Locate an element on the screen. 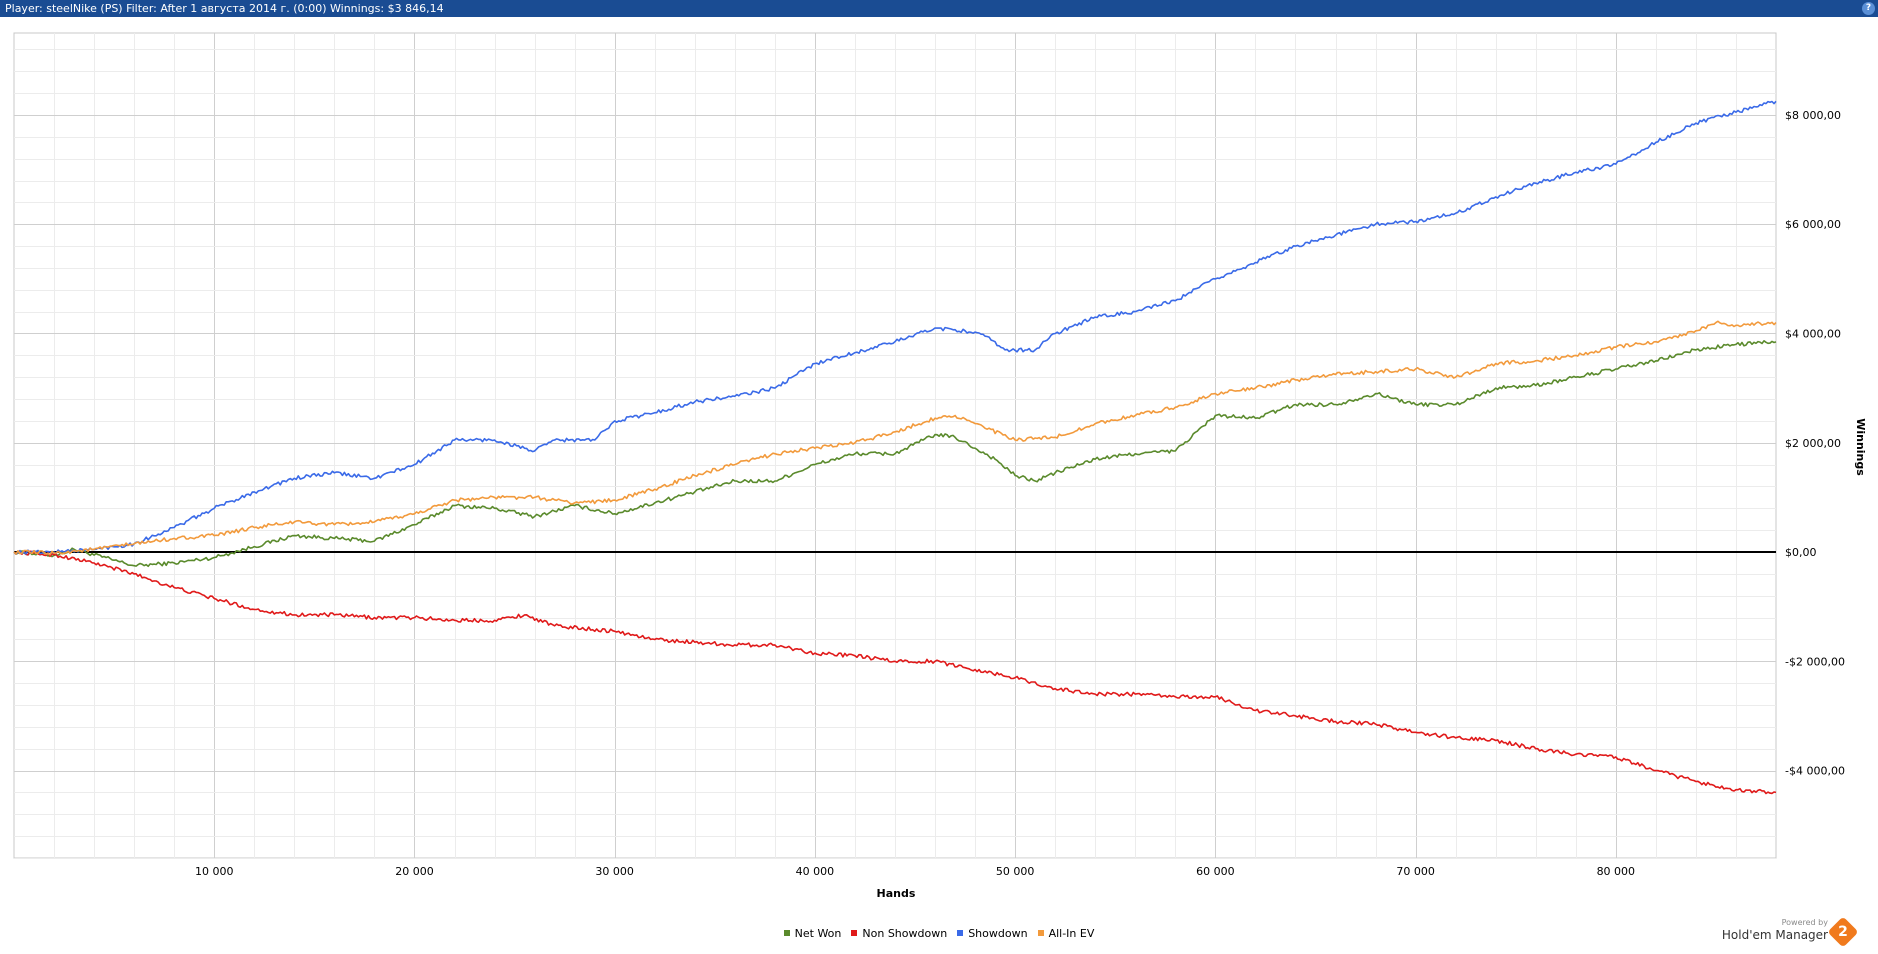  brand-block: Powered by Hold'em Manager 2 is located at coordinates (1766, 932).